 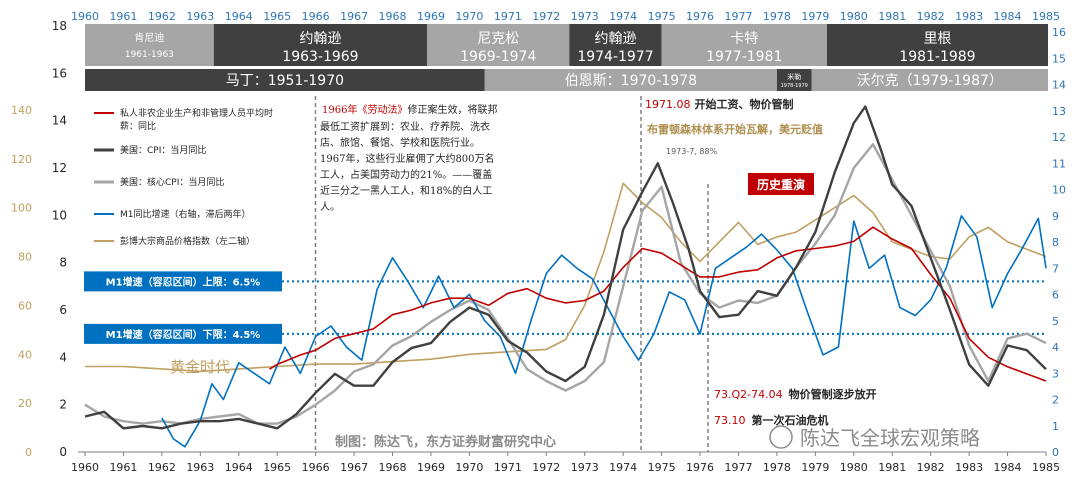 What do you see at coordinates (1046, 467) in the screenshot?
I see `bottom-year-tick: 1985` at bounding box center [1046, 467].